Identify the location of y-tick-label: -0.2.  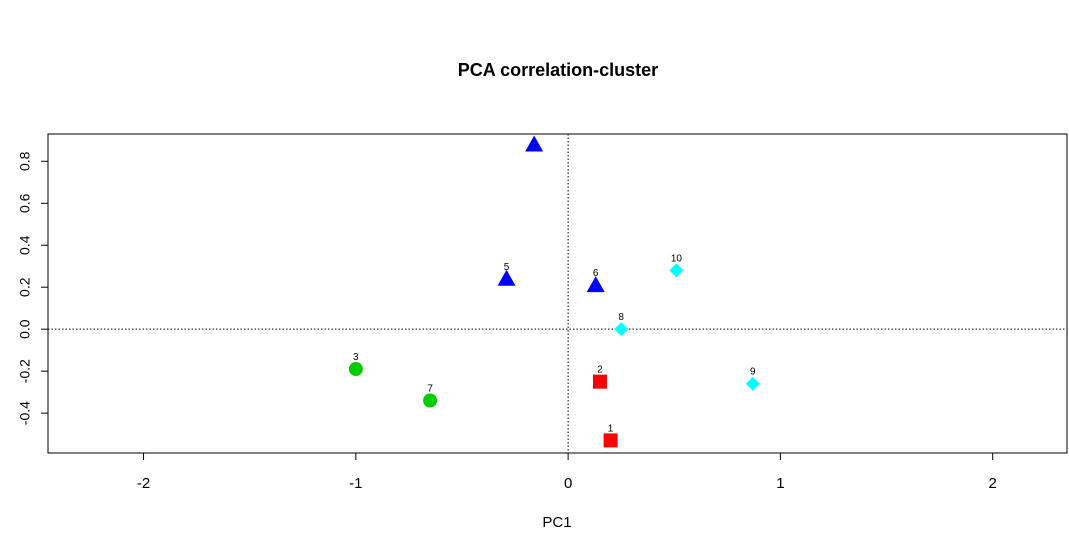
(25, 371).